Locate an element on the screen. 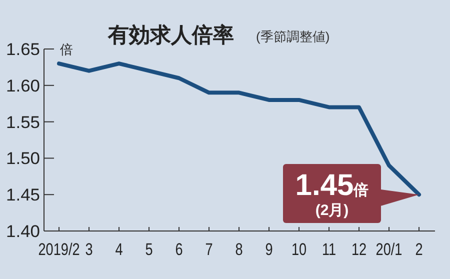 This screenshot has width=450, height=279. y-tick-label: 1.60 is located at coordinates (23, 86).